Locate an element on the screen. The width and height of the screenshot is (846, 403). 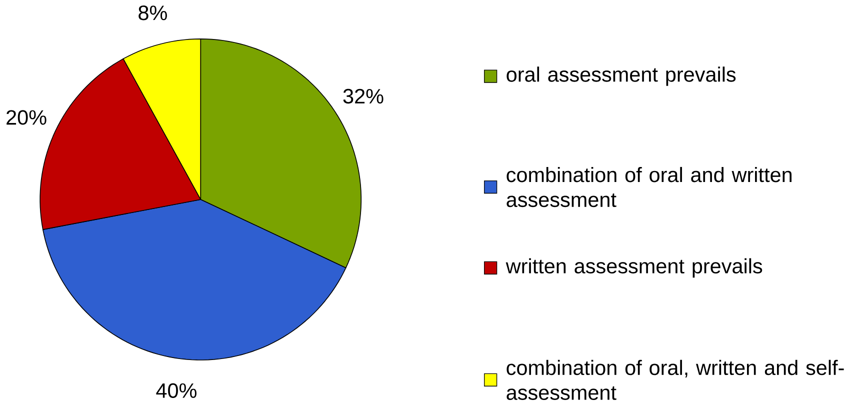
data-label: 40% is located at coordinates (176, 390).